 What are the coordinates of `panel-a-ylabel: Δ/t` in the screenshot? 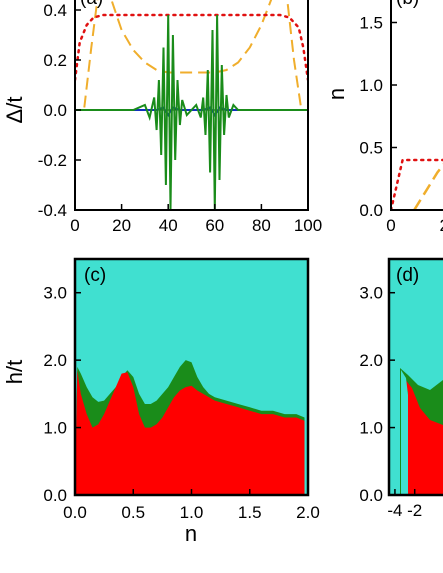 It's located at (14, 110).